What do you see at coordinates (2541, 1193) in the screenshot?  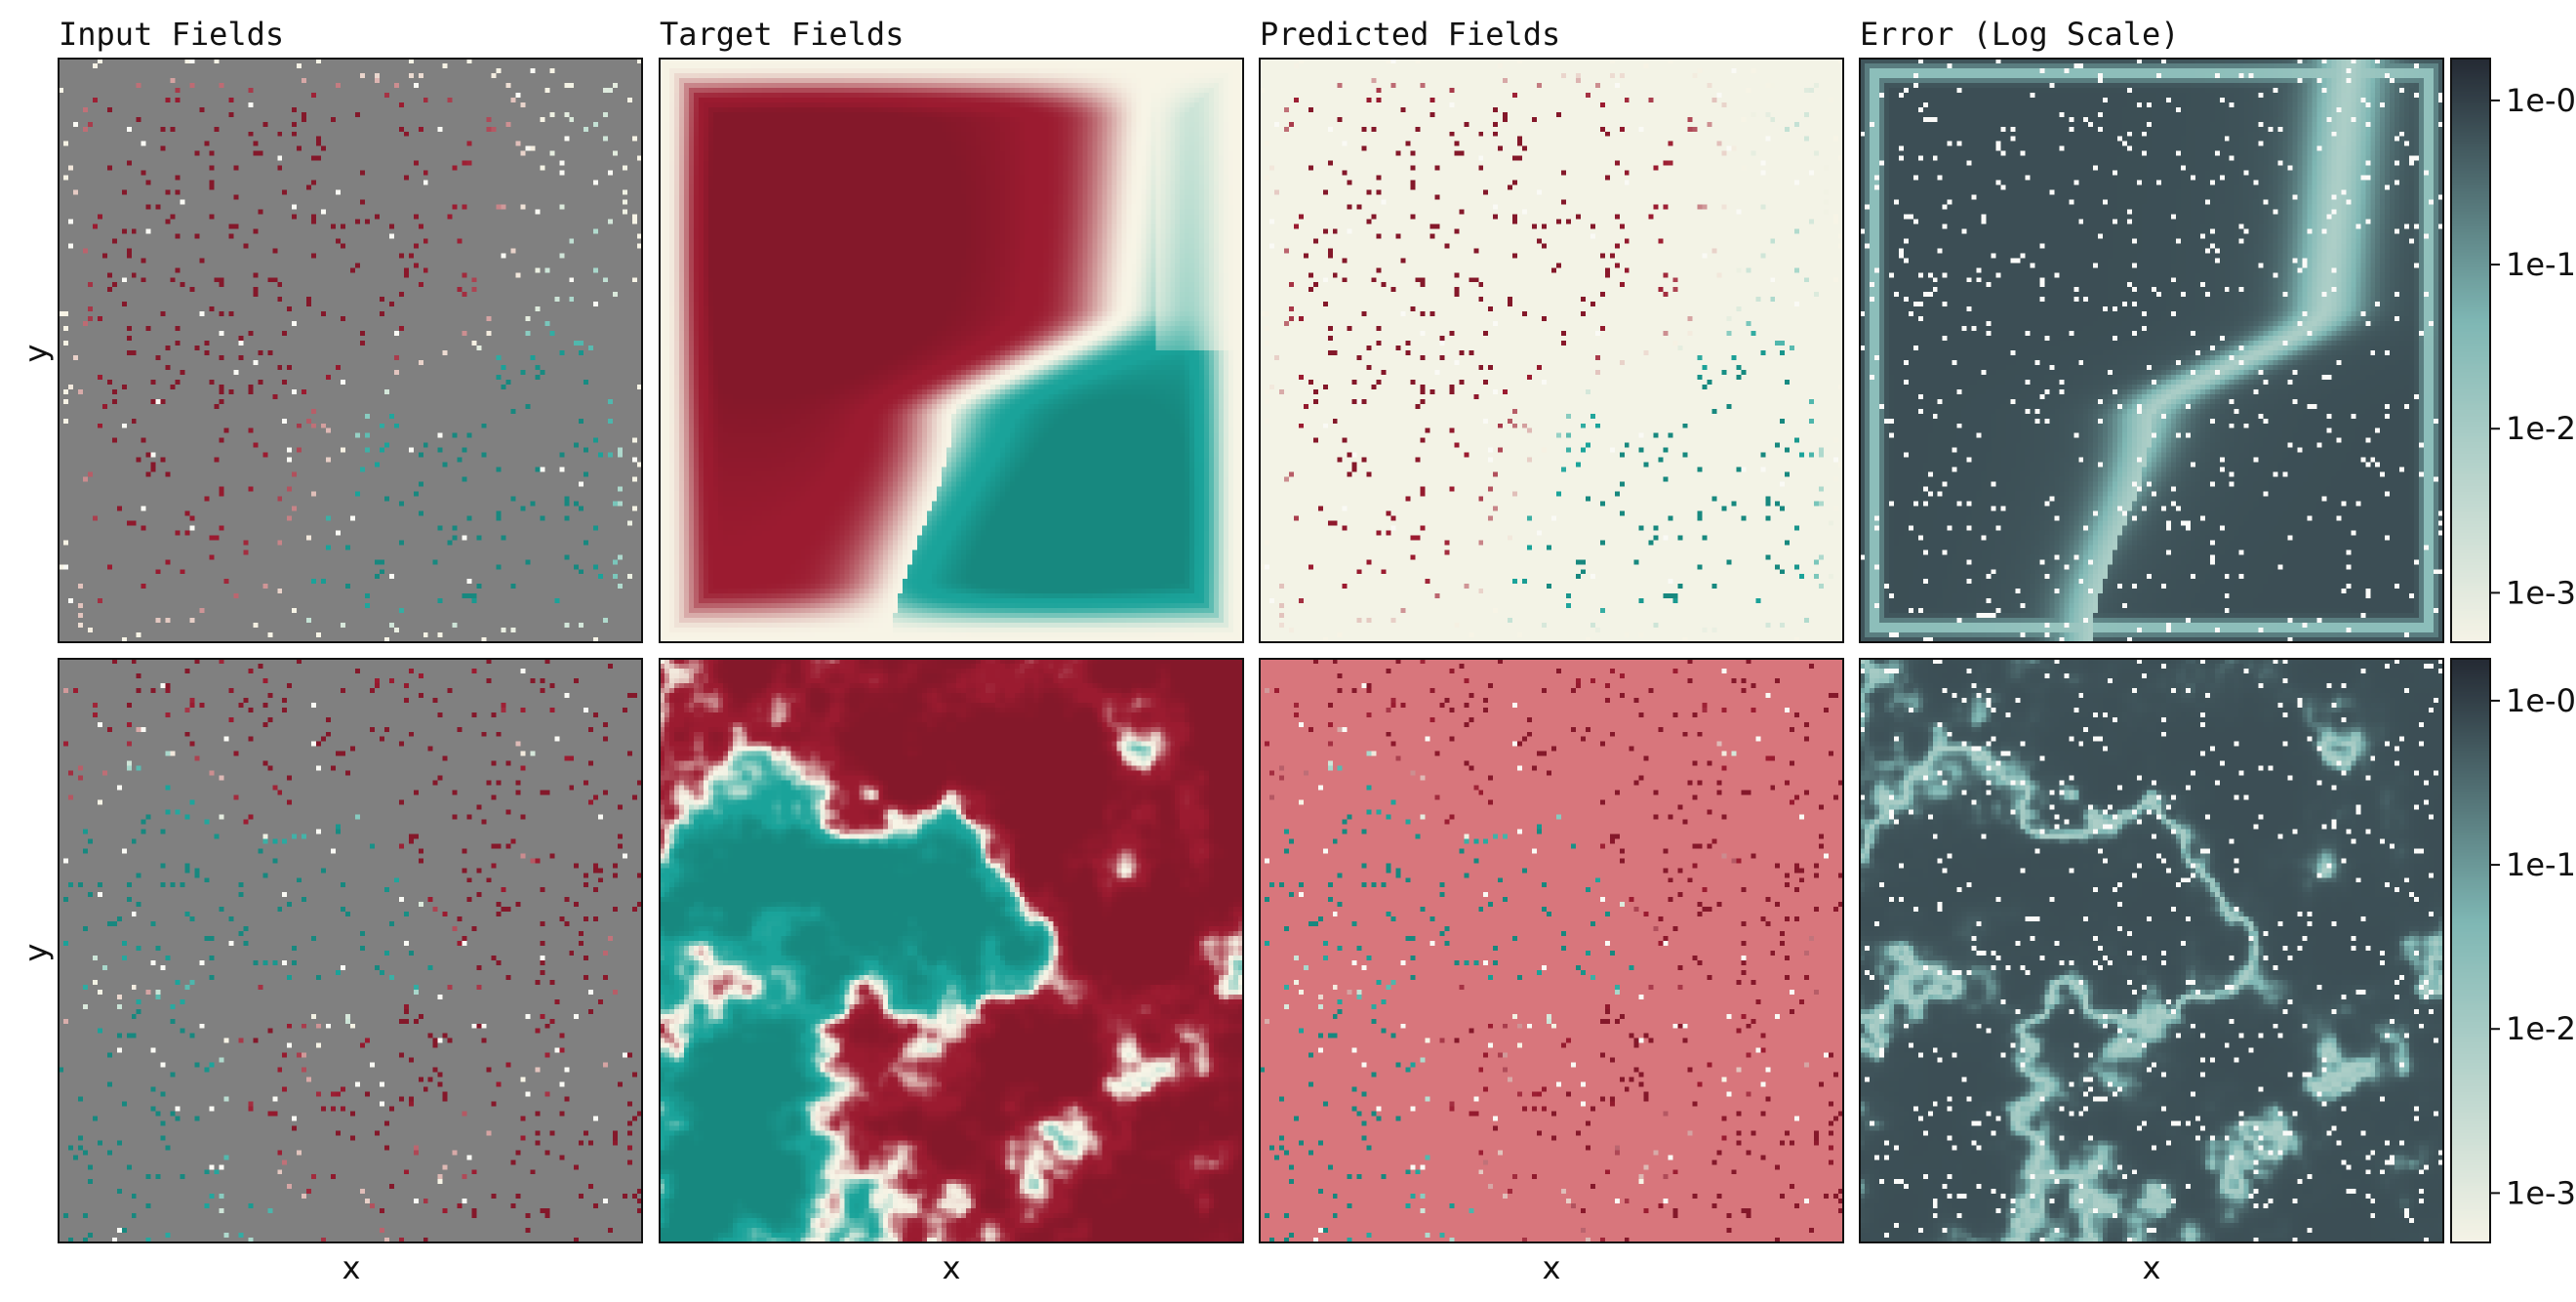 I see `colorbar-tick-label-row-2: 1e-3` at bounding box center [2541, 1193].